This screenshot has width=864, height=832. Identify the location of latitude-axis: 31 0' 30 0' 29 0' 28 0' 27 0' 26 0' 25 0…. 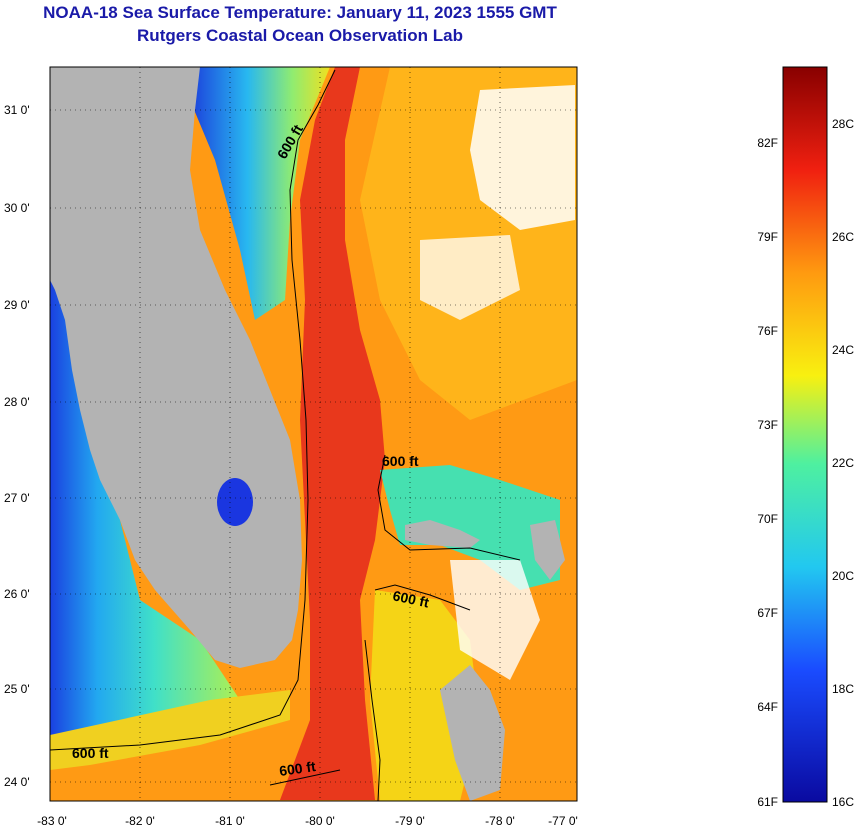
(17, 446).